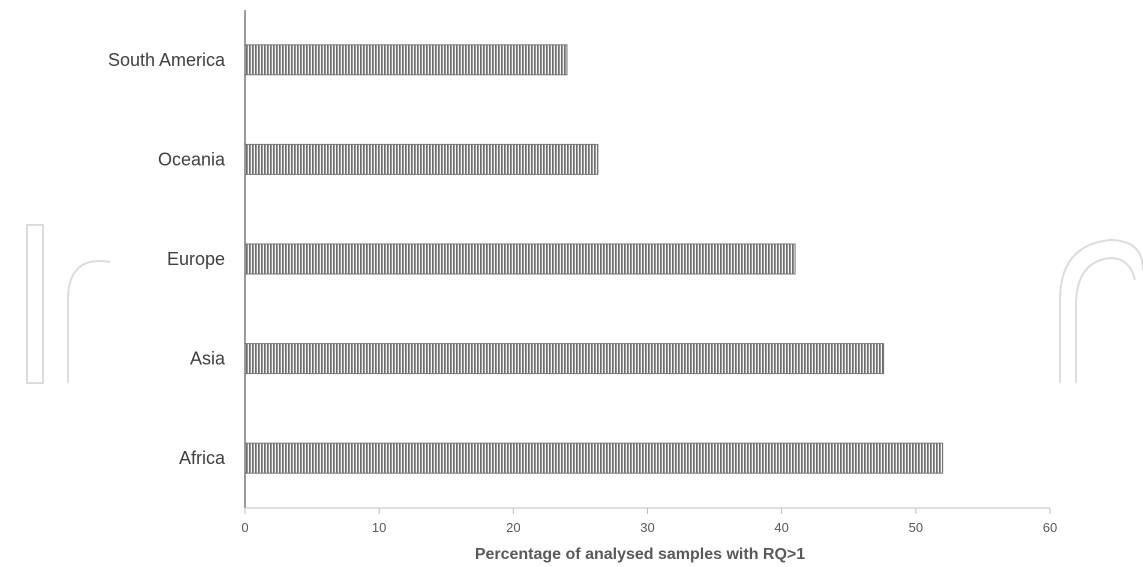 The height and width of the screenshot is (567, 1143). Describe the element at coordinates (1050, 527) in the screenshot. I see `x-tick-label: 60` at that location.